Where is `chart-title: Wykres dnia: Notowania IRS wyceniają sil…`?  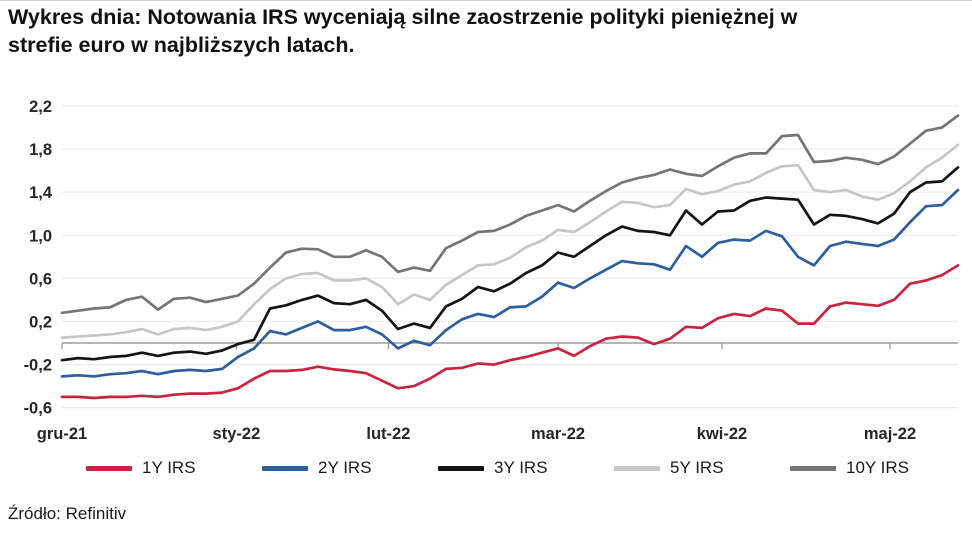
chart-title: Wykres dnia: Notowania IRS wyceniają sil… is located at coordinates (483, 32).